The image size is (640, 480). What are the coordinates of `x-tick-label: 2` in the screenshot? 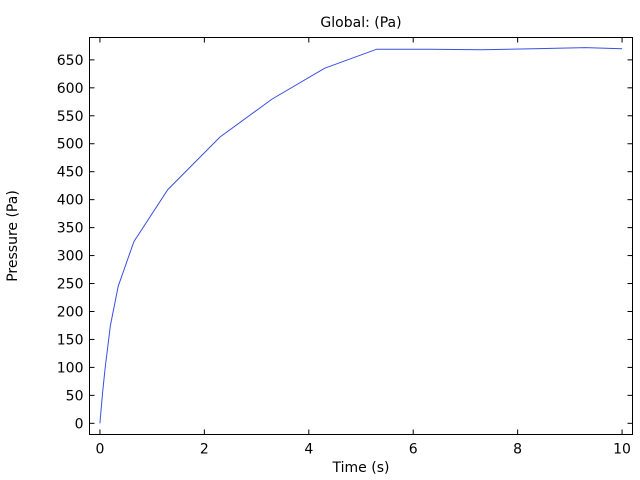 It's located at (204, 450).